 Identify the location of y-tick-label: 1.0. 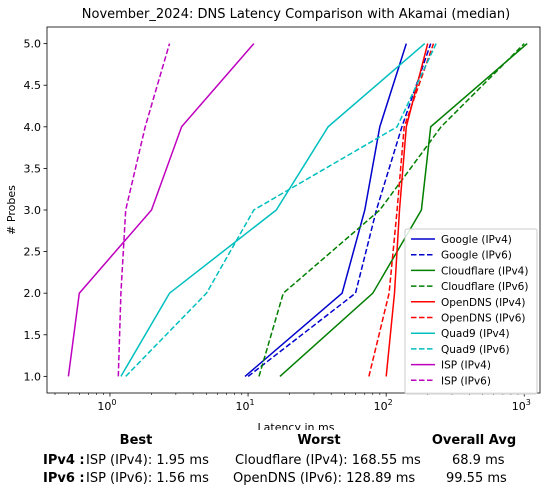
(33, 376).